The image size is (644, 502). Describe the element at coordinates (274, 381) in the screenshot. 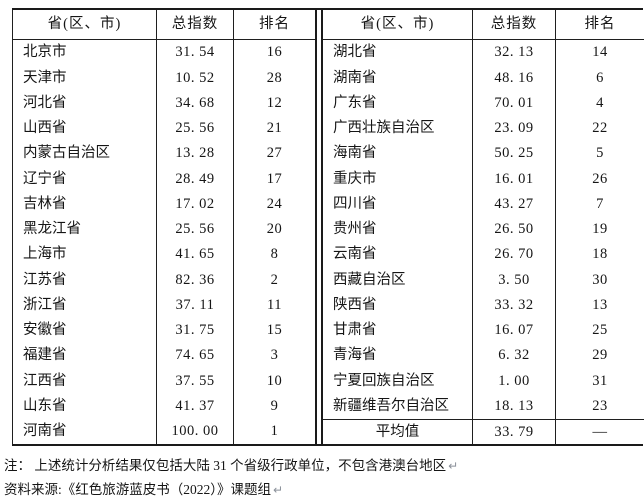

I see `rank-cell: 10` at that location.